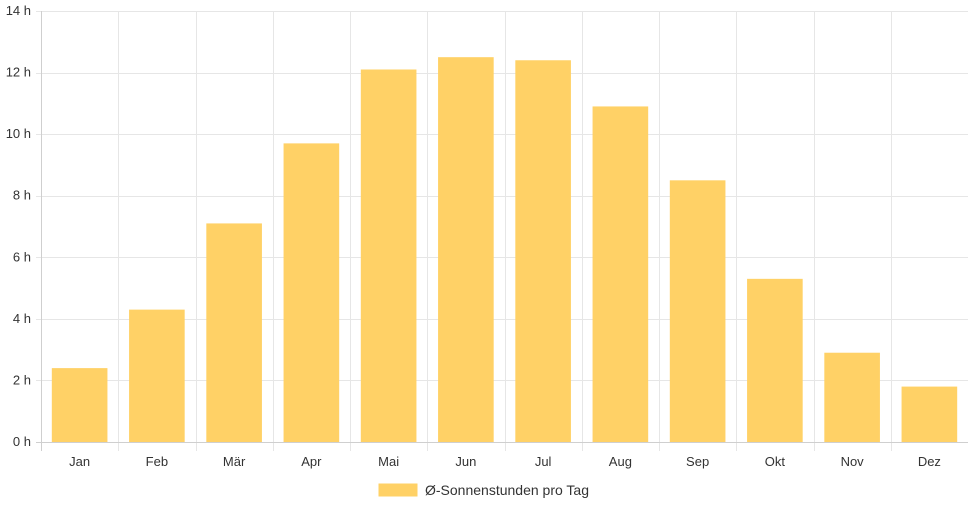 Image resolution: width=968 pixels, height=508 pixels. What do you see at coordinates (22, 256) in the screenshot?
I see `y-tick-label: 6 h` at bounding box center [22, 256].